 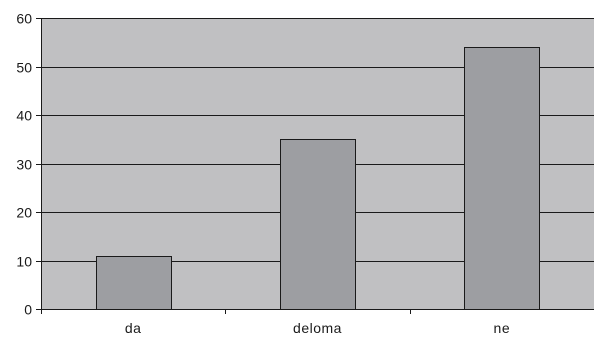 I want to click on x-tick-label: da, so click(x=133, y=328).